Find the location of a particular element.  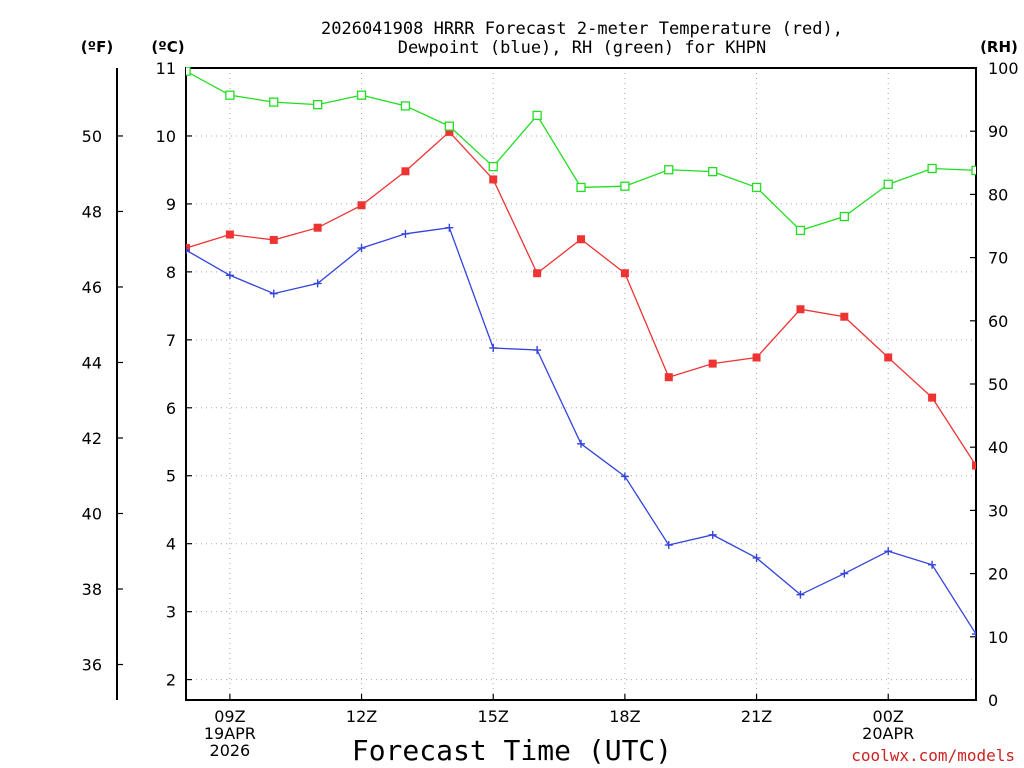

x-tick-label: 00Z is located at coordinates (888, 716).